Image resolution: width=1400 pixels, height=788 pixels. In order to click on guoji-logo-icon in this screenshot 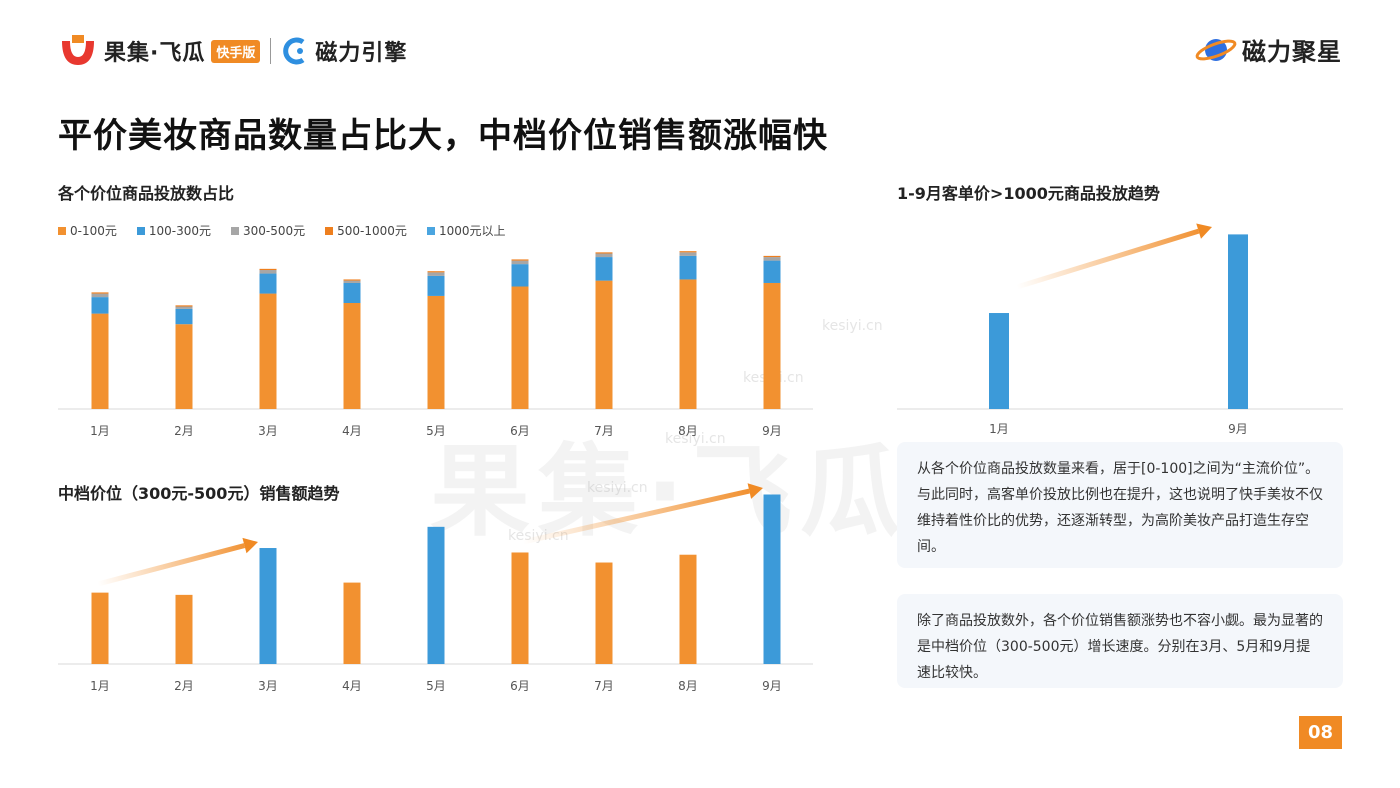, I will do `click(78, 50)`.